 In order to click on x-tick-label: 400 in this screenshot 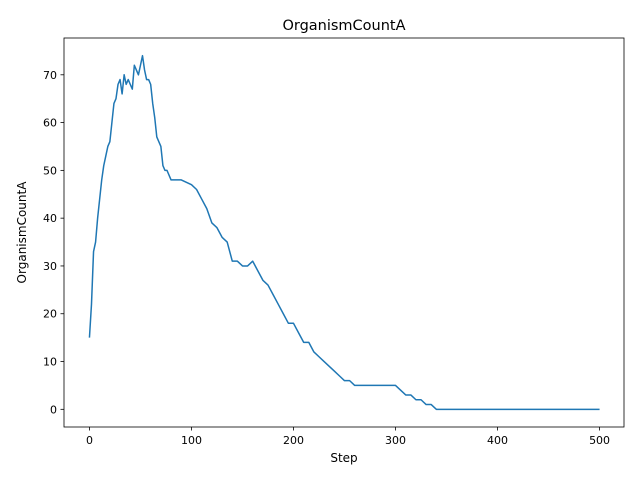, I will do `click(497, 440)`.